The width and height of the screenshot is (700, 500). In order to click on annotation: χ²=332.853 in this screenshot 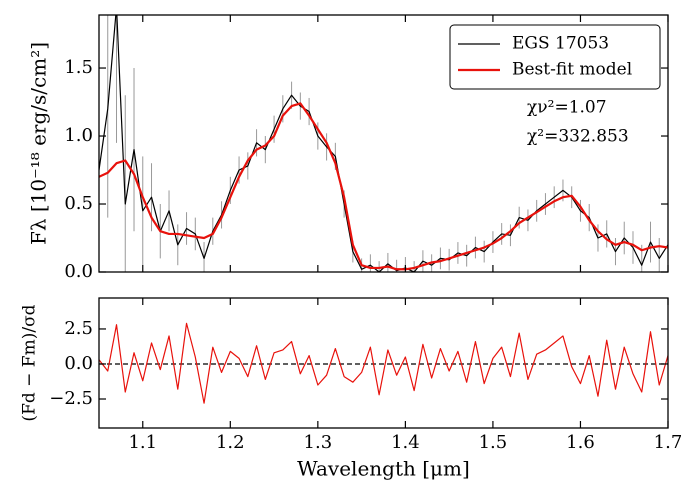, I will do `click(578, 137)`.